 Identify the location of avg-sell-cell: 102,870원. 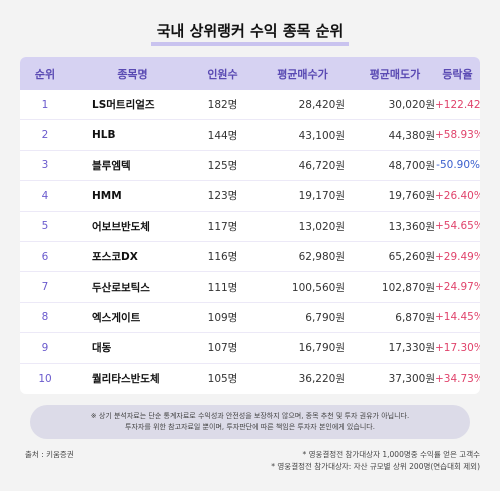
(408, 287).